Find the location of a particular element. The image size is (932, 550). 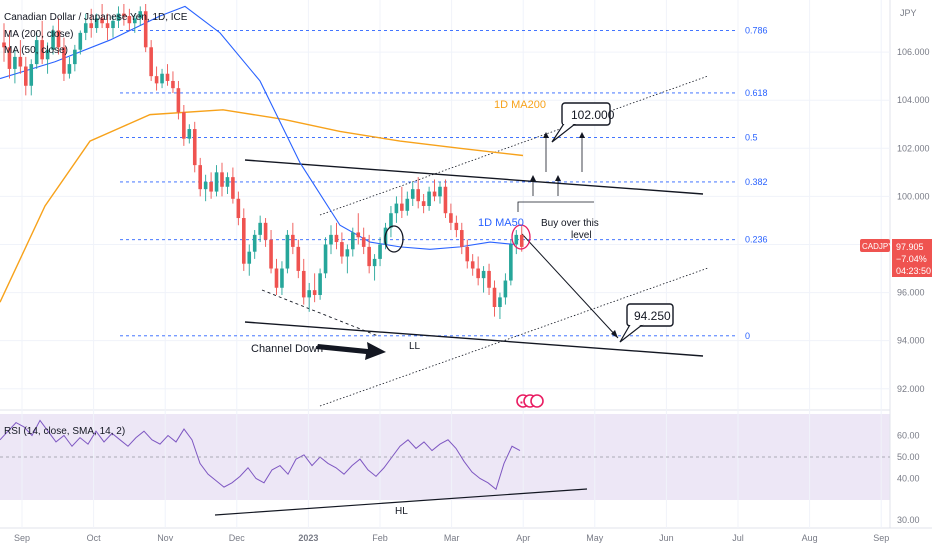

ma50-legend: MA (50, close) is located at coordinates (36, 50).